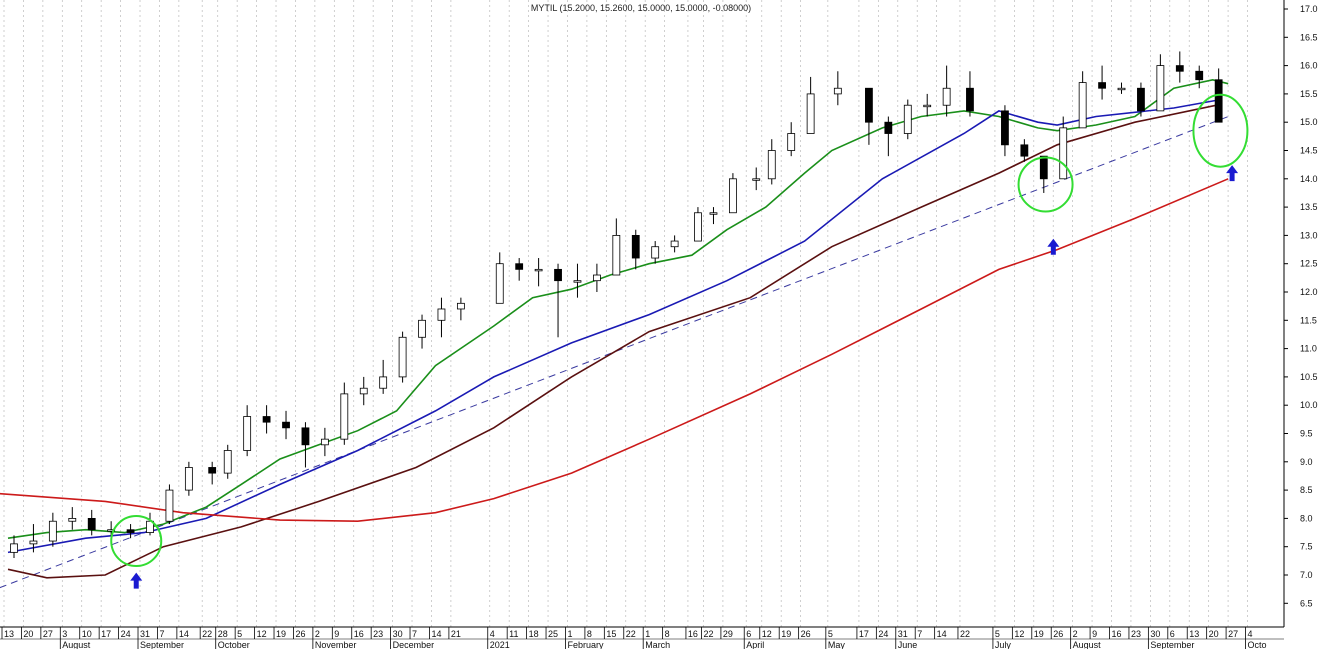 The image size is (1320, 649). Describe the element at coordinates (414, 634) in the screenshot. I see `x-tick-label: 7` at that location.